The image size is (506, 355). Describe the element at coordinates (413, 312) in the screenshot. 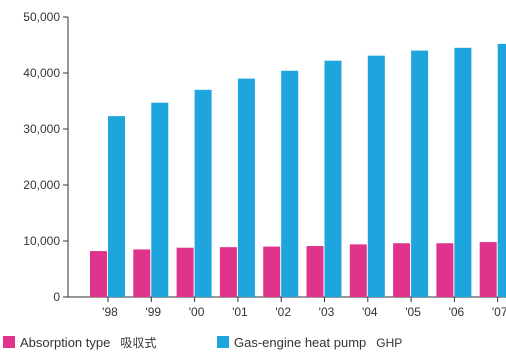

I see `x-tick-label: '05` at that location.